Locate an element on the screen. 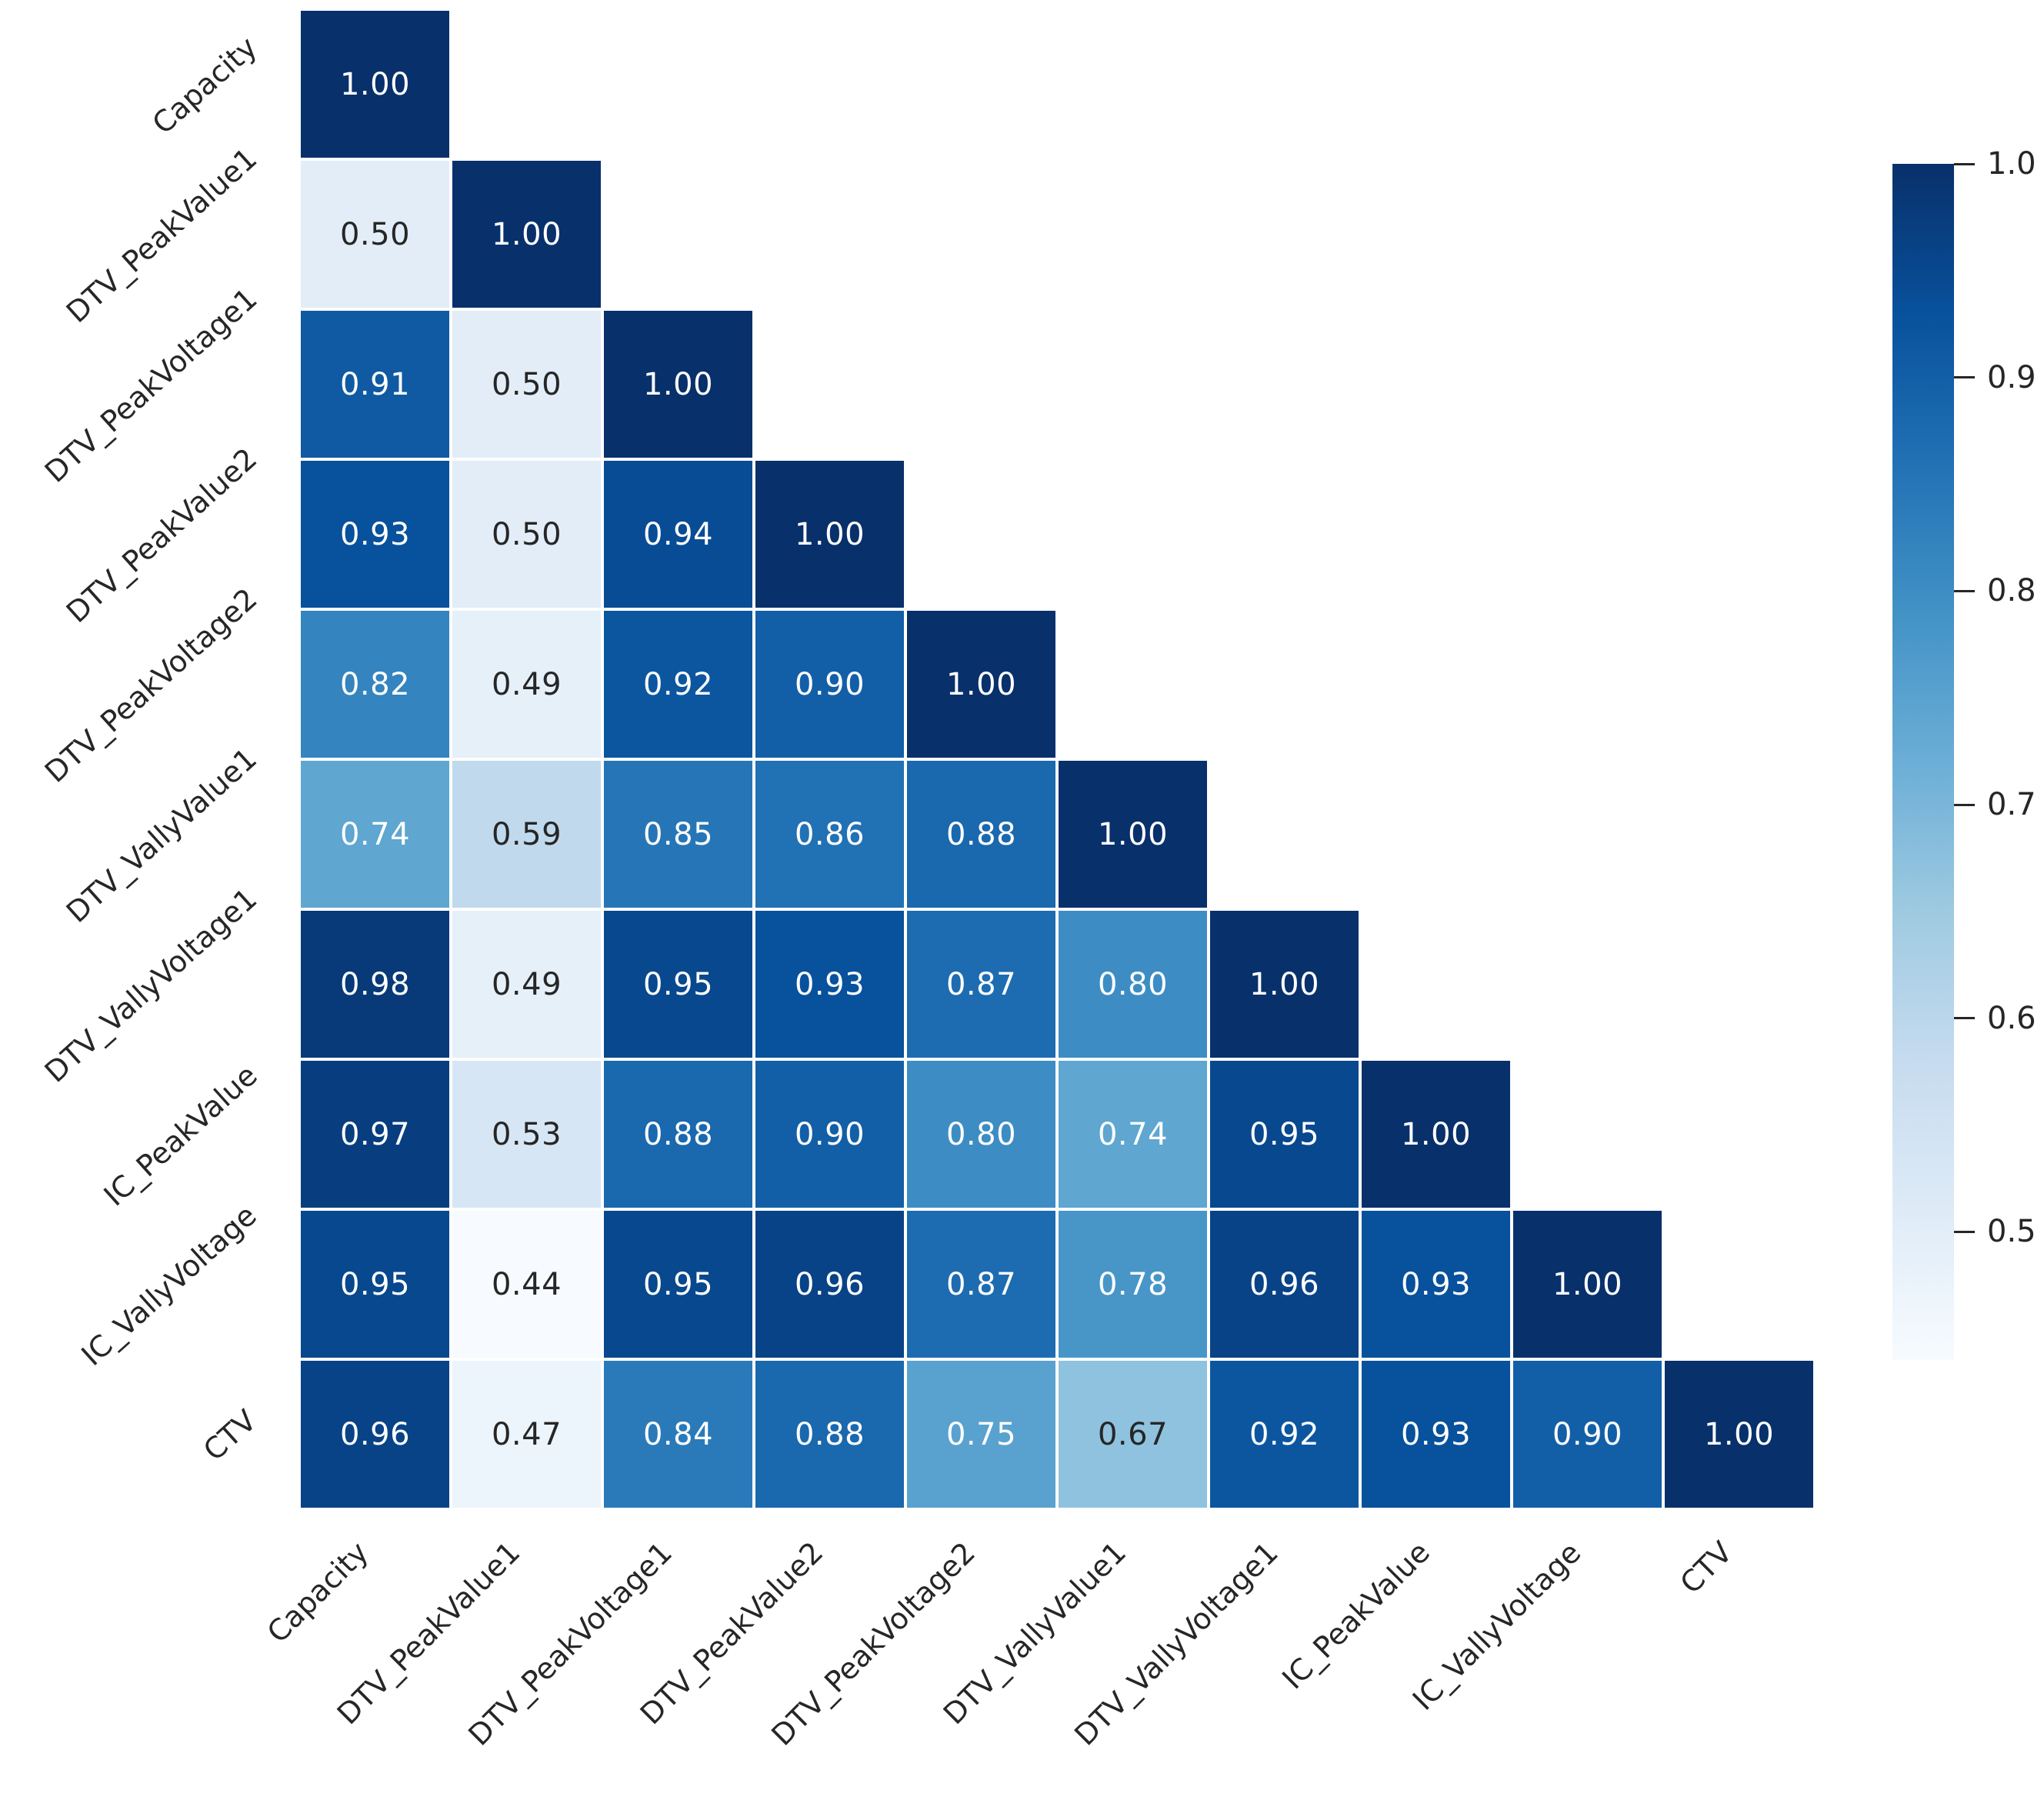 The image size is (2044, 1810). y-tick-label: IC_PeakValue is located at coordinates (180, 1135).